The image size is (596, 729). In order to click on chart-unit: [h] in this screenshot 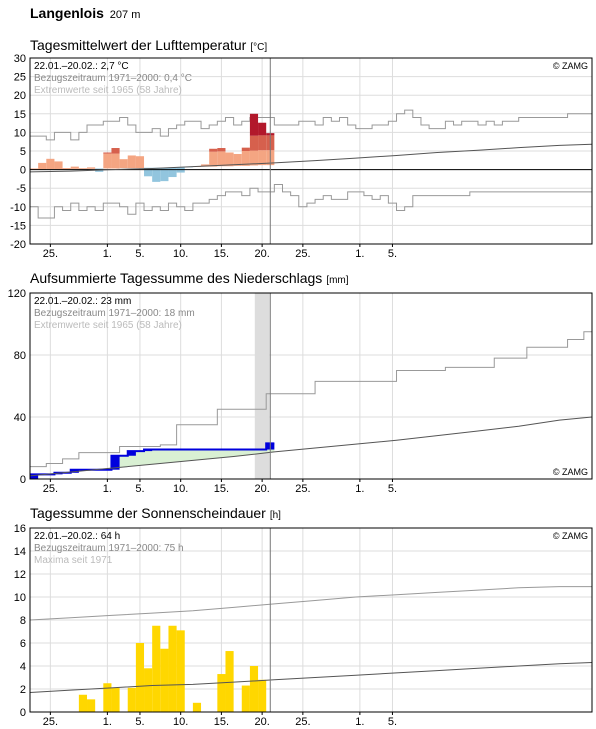, I will do `click(275, 515)`.